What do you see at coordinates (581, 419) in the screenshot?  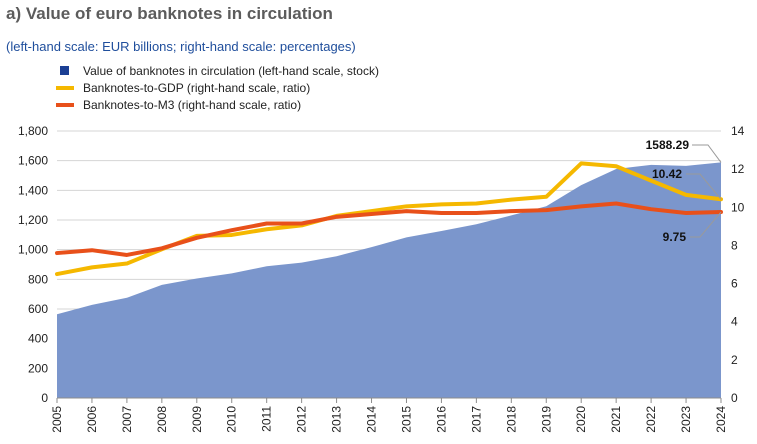 I see `x-tick-label: 2020` at bounding box center [581, 419].